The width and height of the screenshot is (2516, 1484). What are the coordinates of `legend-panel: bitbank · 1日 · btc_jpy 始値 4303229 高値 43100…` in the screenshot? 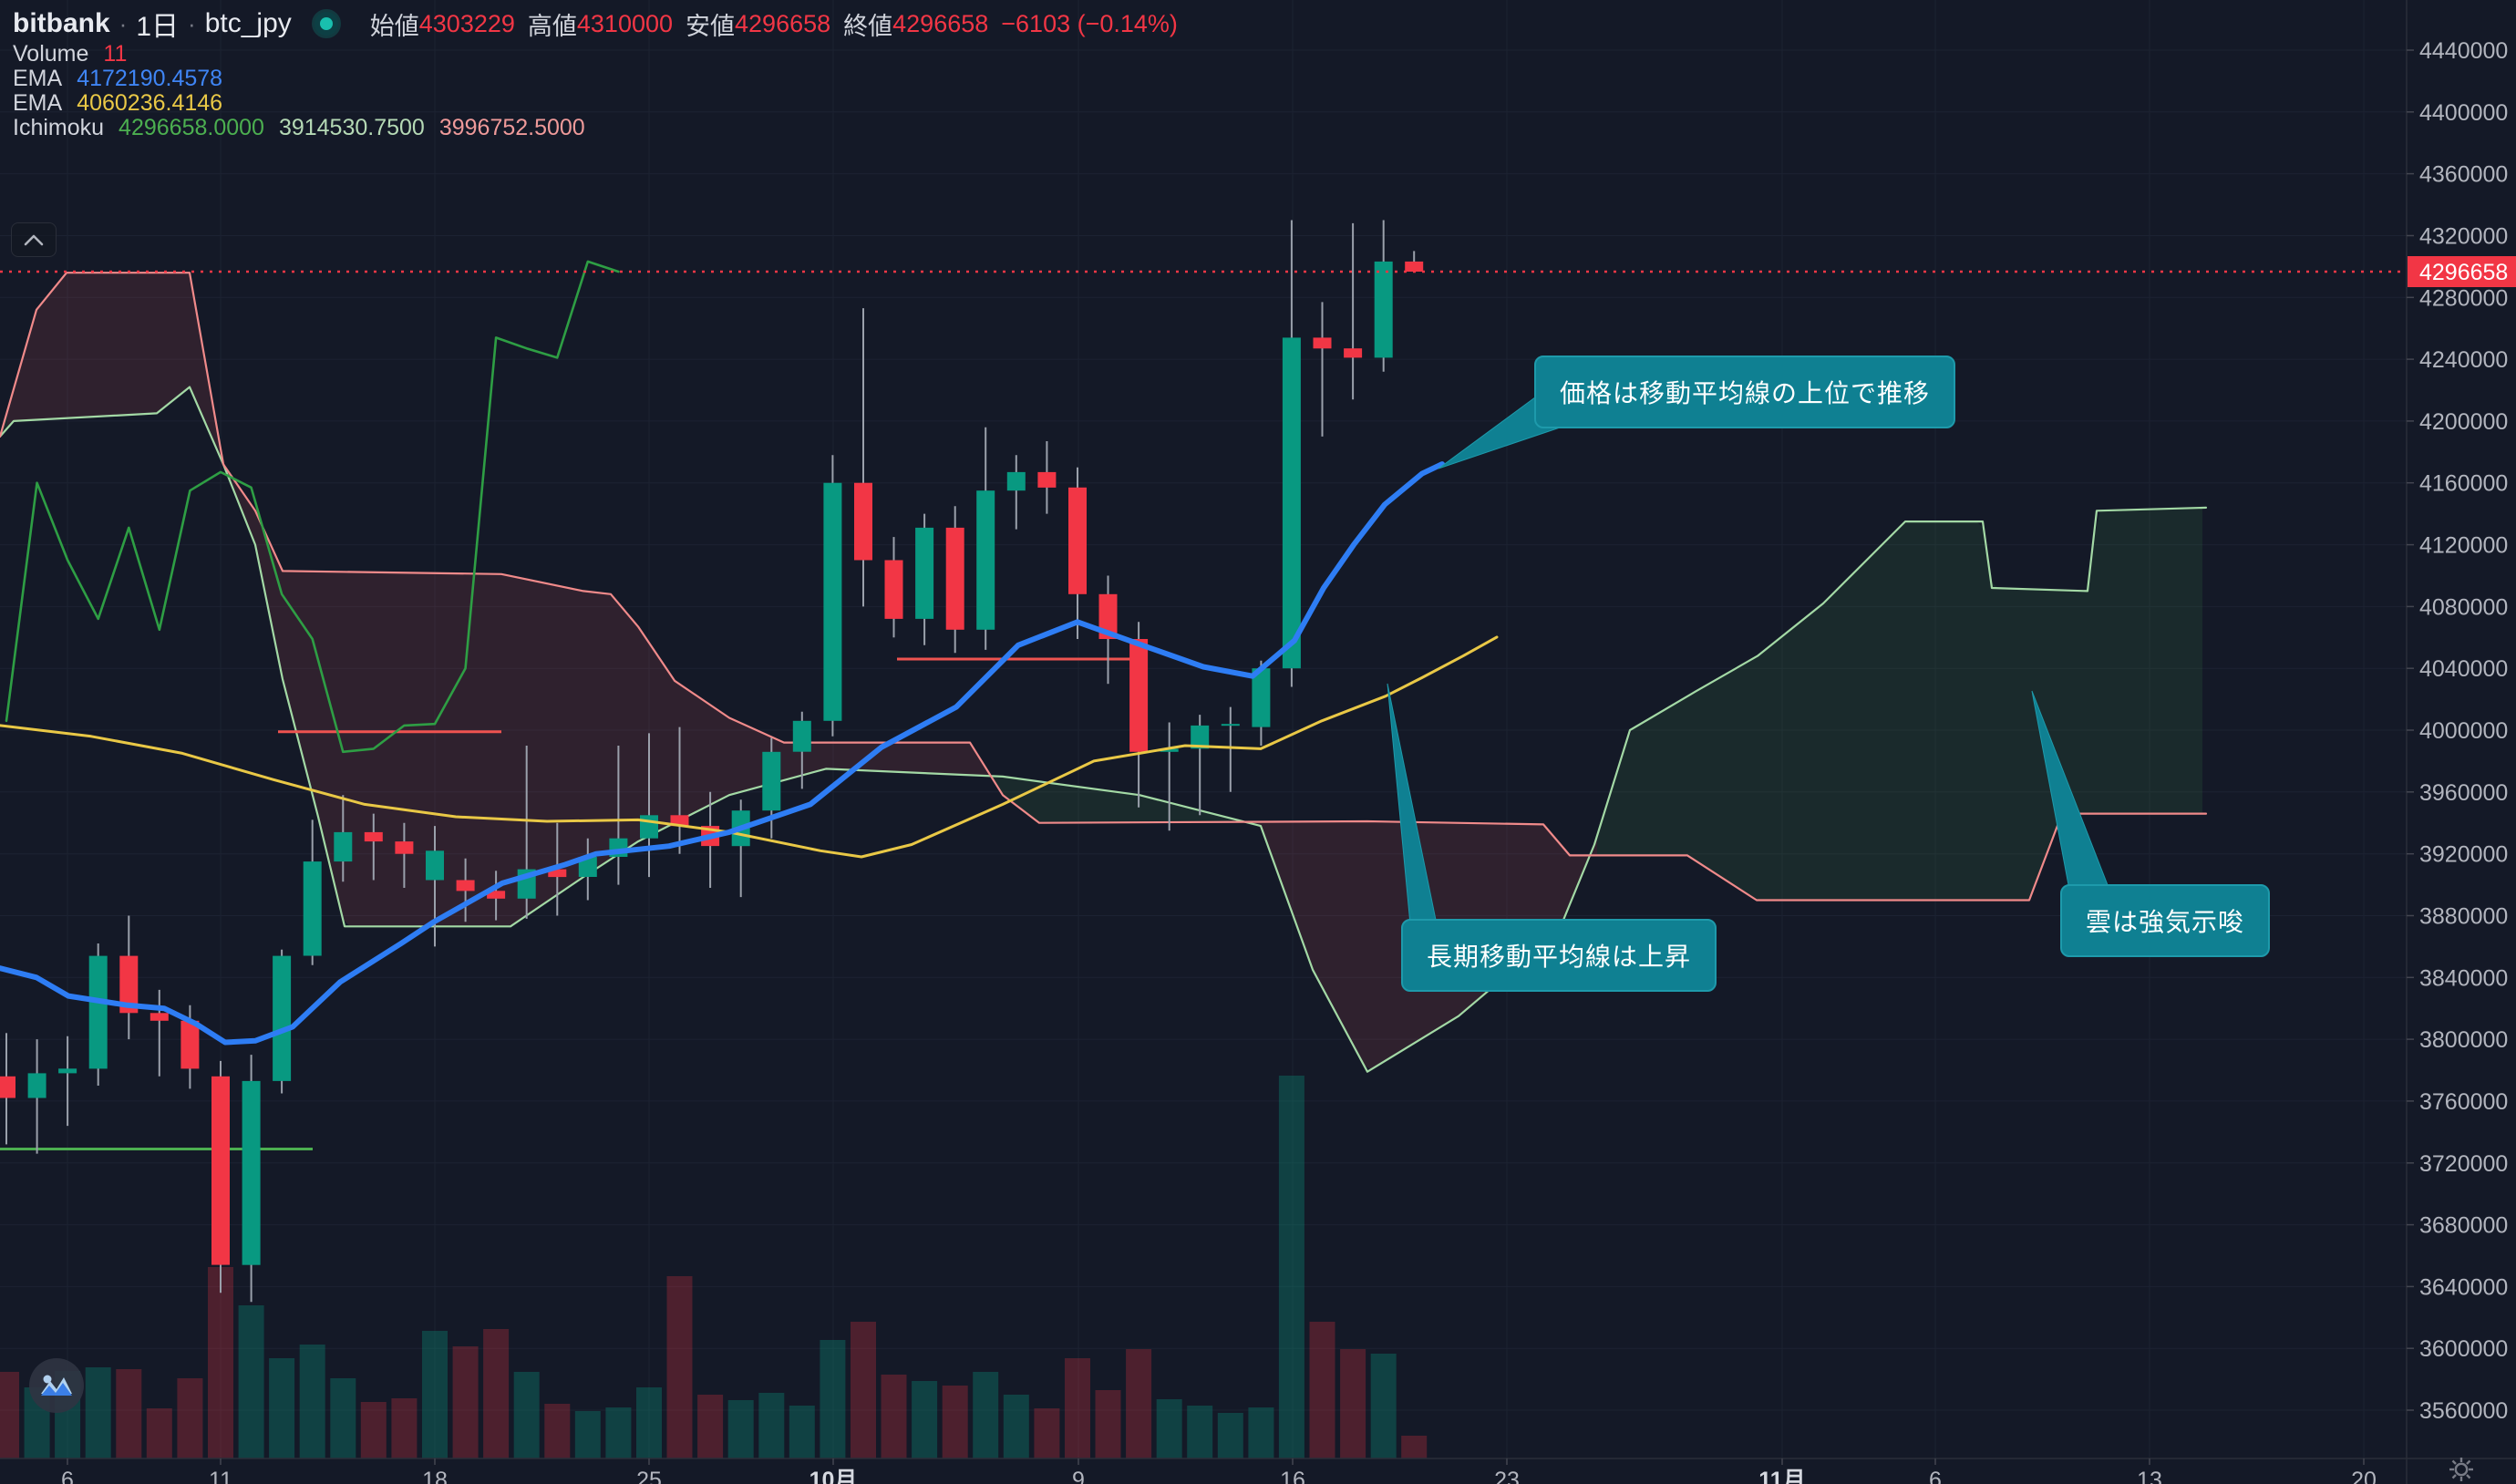 It's located at (596, 72).